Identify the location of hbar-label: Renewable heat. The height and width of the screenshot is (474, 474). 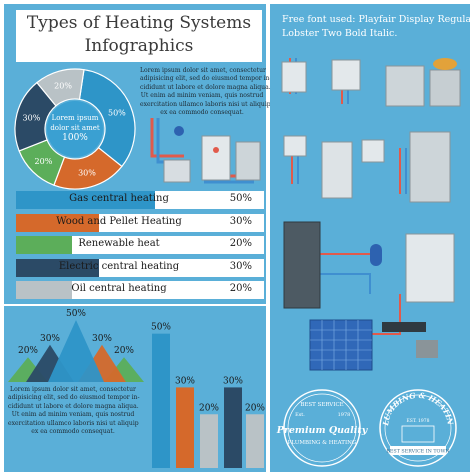
(119, 243).